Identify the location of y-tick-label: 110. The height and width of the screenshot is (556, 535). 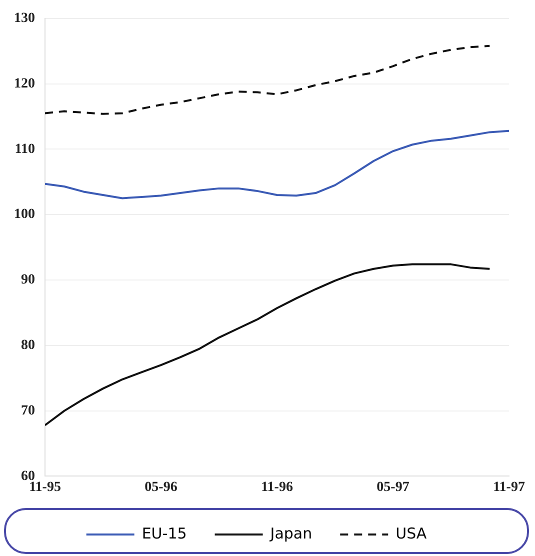
(24, 149).